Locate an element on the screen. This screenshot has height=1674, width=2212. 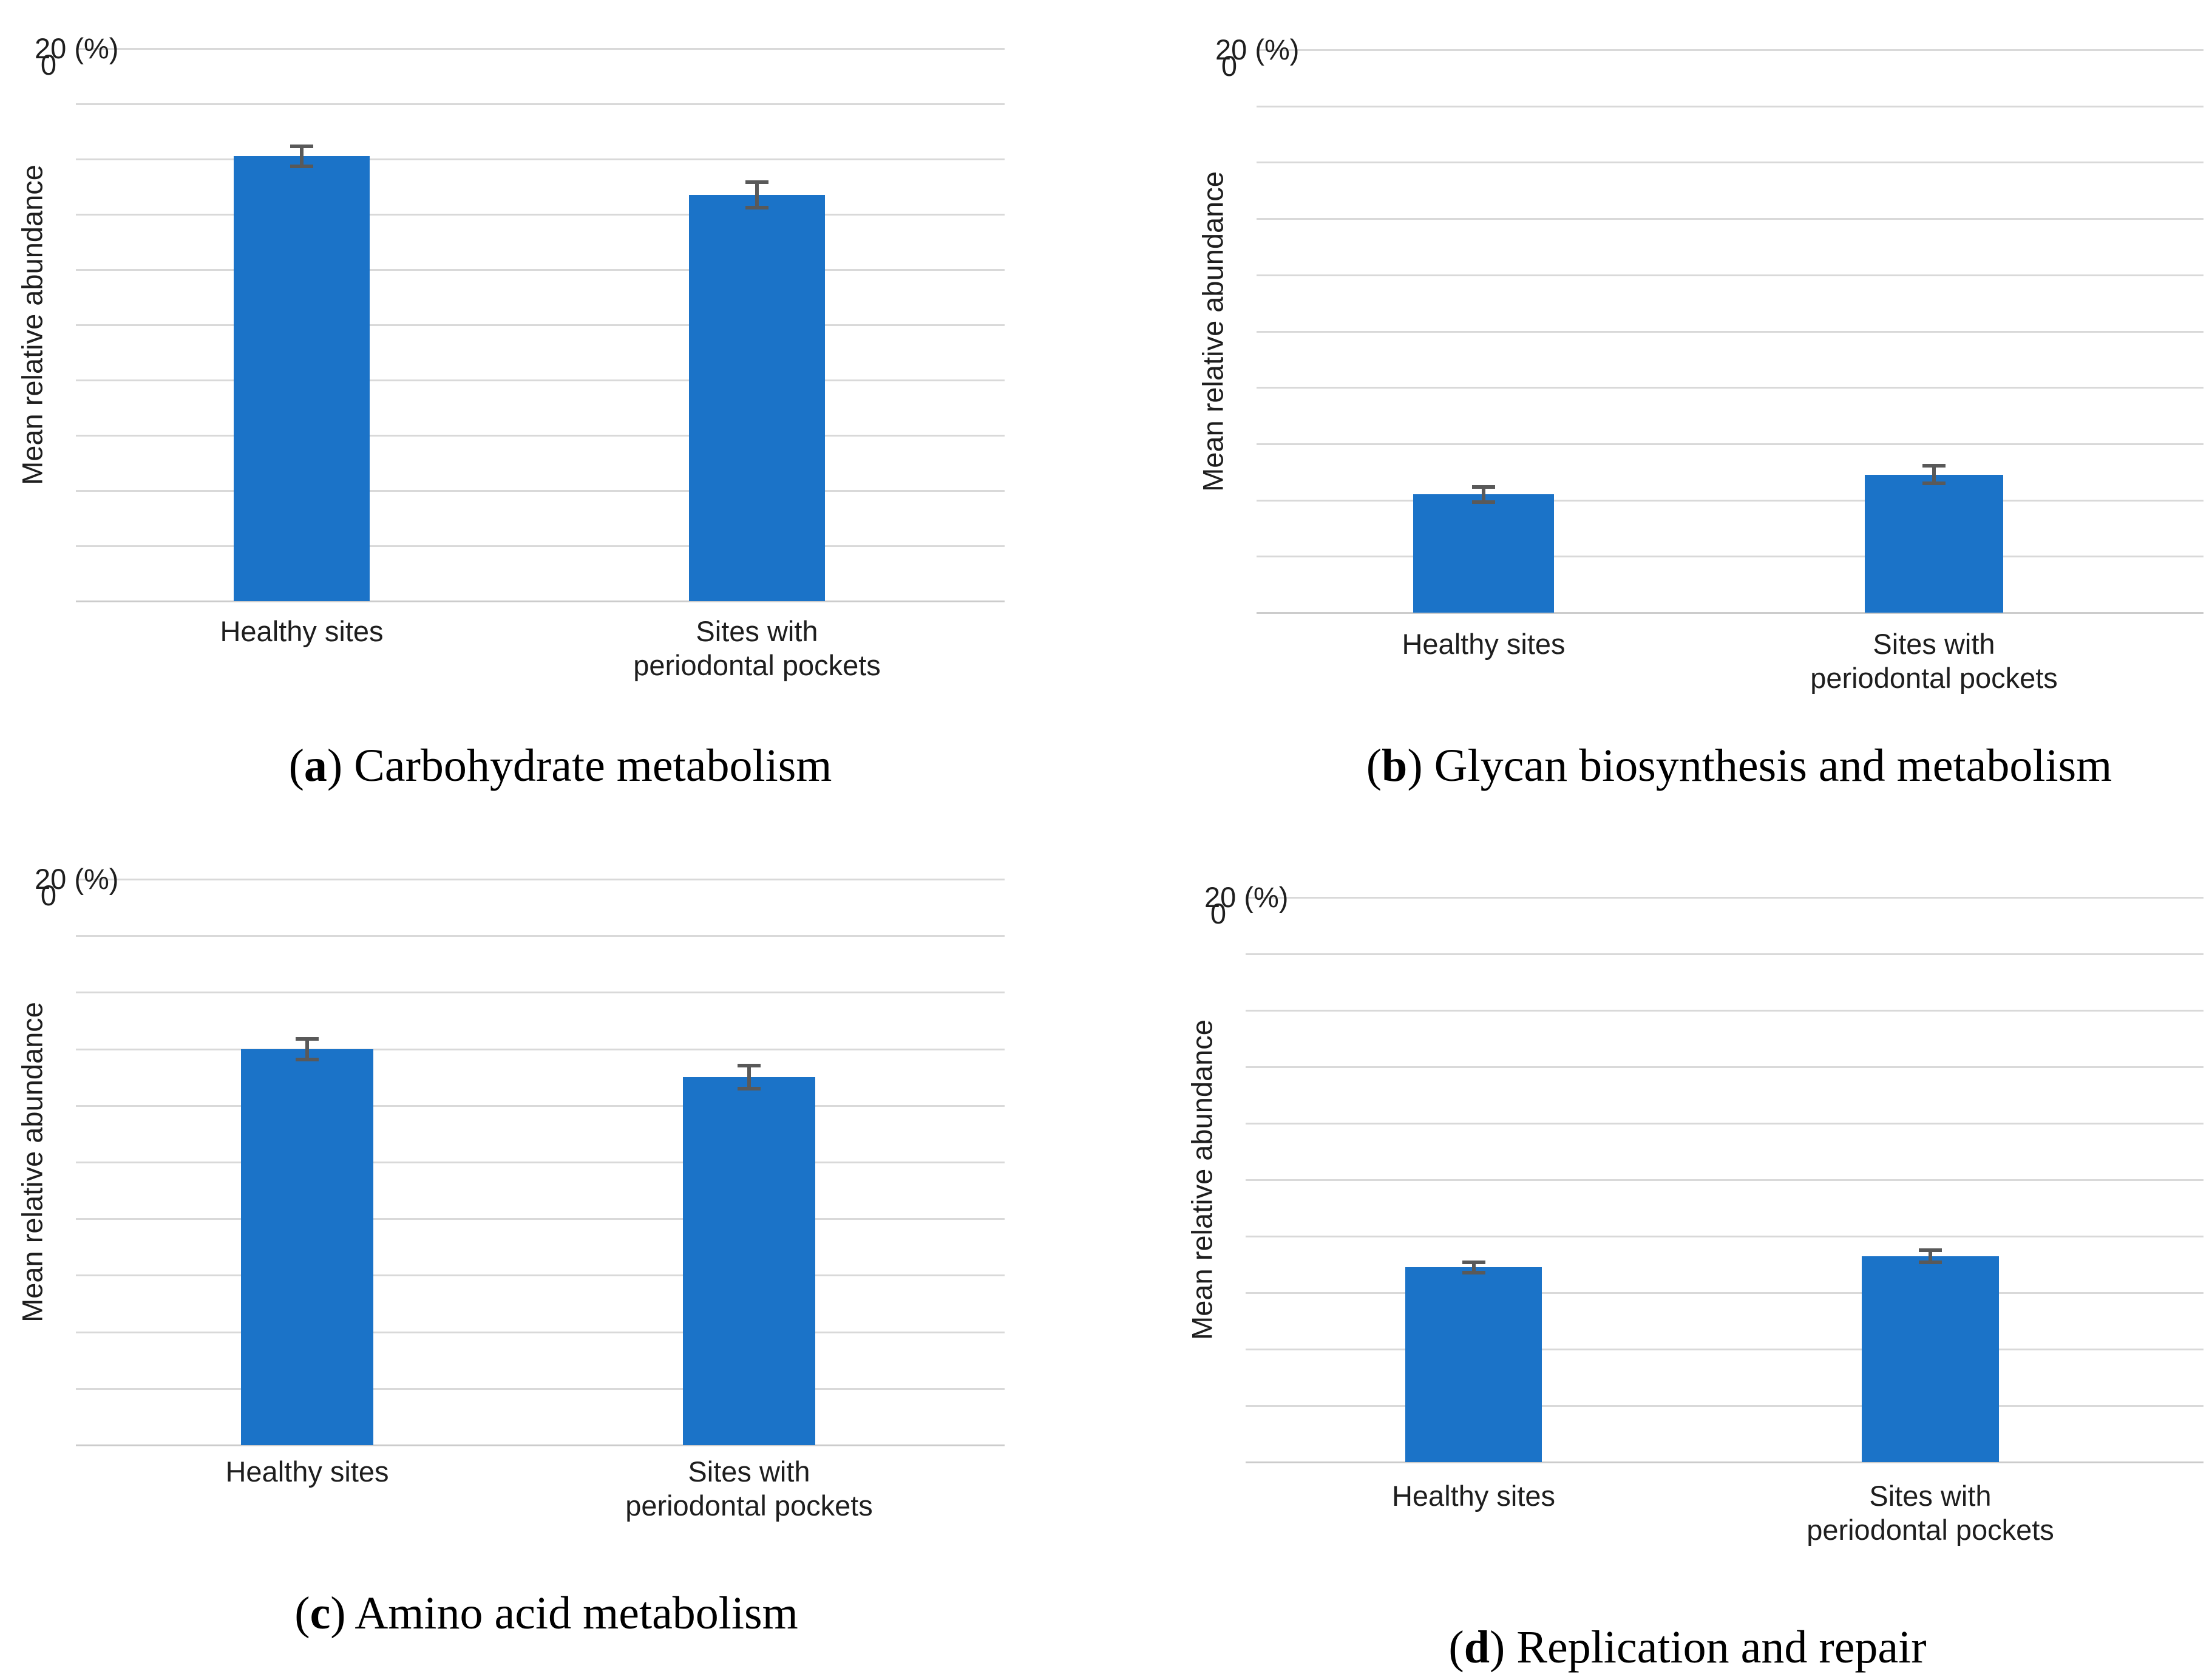
caption-letter: d is located at coordinates (1477, 1647).